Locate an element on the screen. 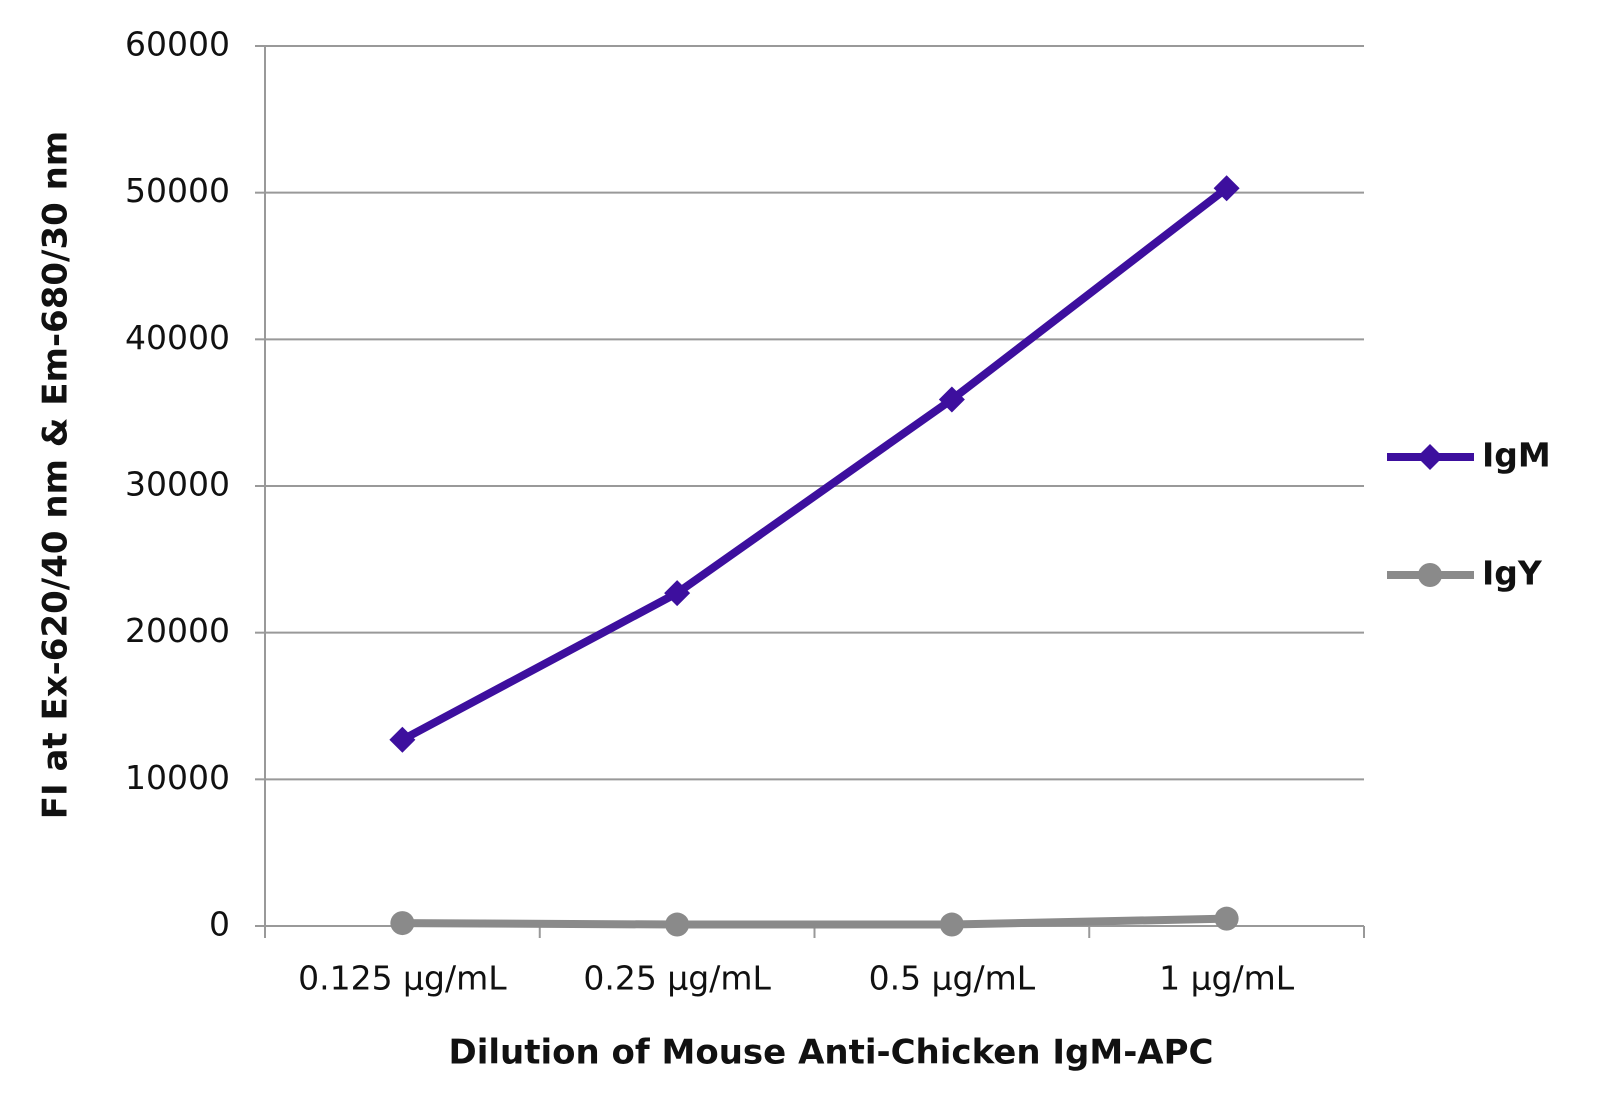  x-tick-label: 0.5 µg/mL is located at coordinates (952, 978).